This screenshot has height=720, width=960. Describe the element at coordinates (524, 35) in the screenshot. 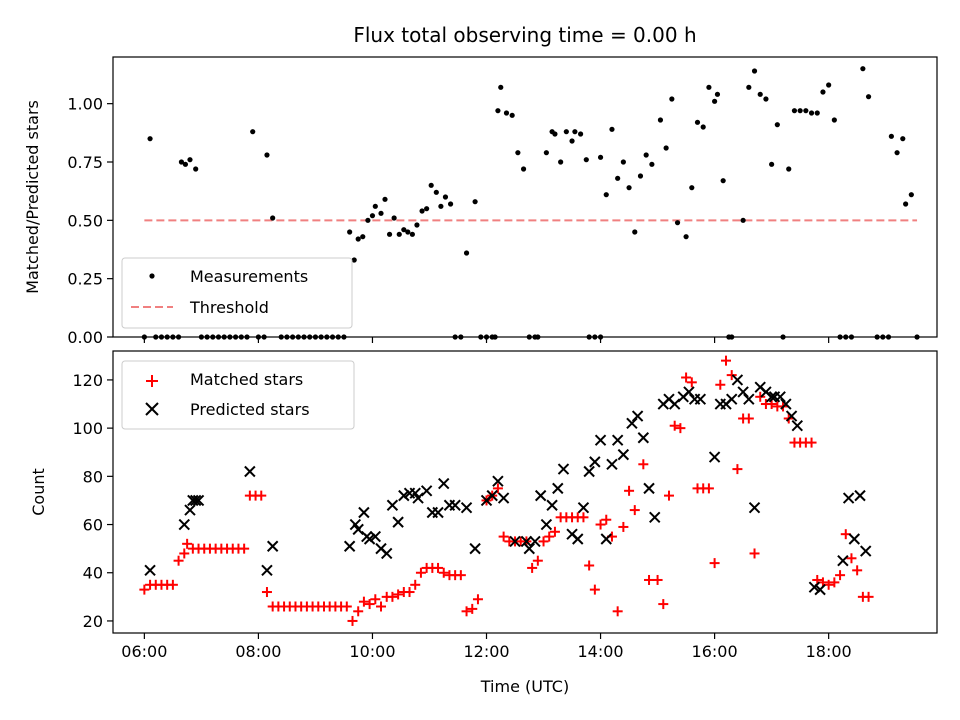

I see `chart-title: Flux total observing time = 0.00 h` at that location.